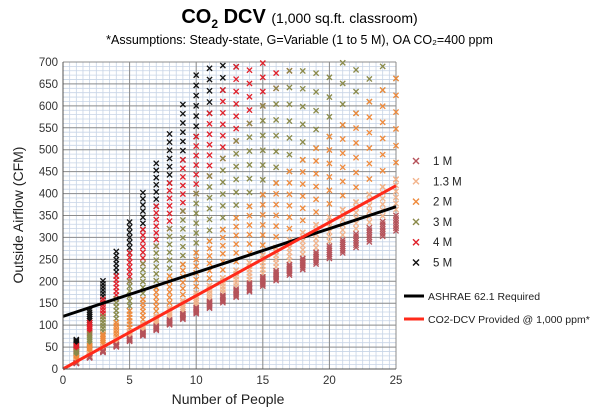 This screenshot has height=413, width=599. I want to click on legend-label: 3 M, so click(442, 223).